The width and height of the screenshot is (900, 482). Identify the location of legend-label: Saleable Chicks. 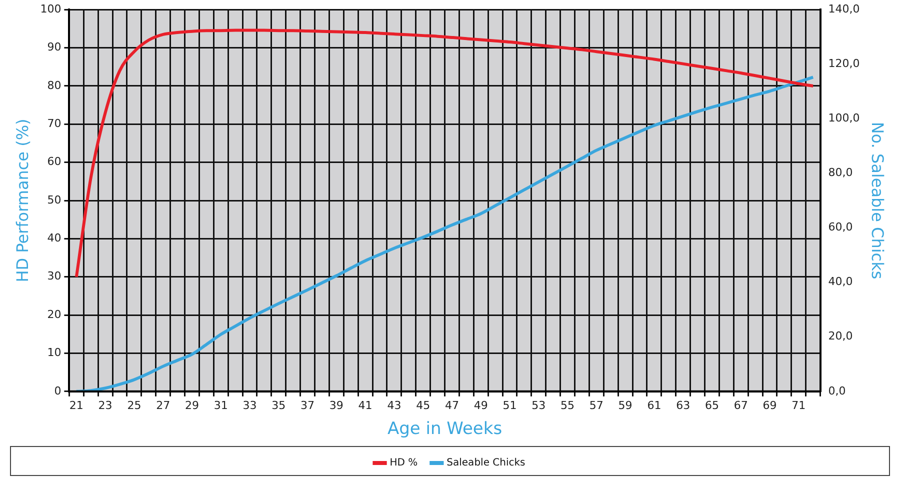
(486, 463).